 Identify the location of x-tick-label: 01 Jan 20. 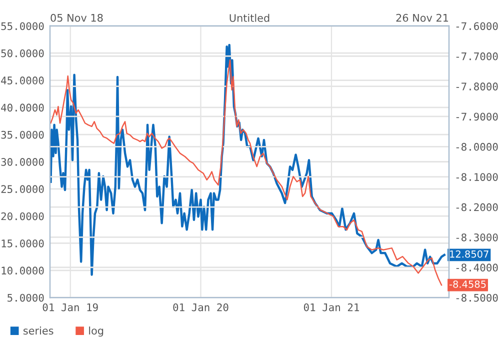
(200, 307).